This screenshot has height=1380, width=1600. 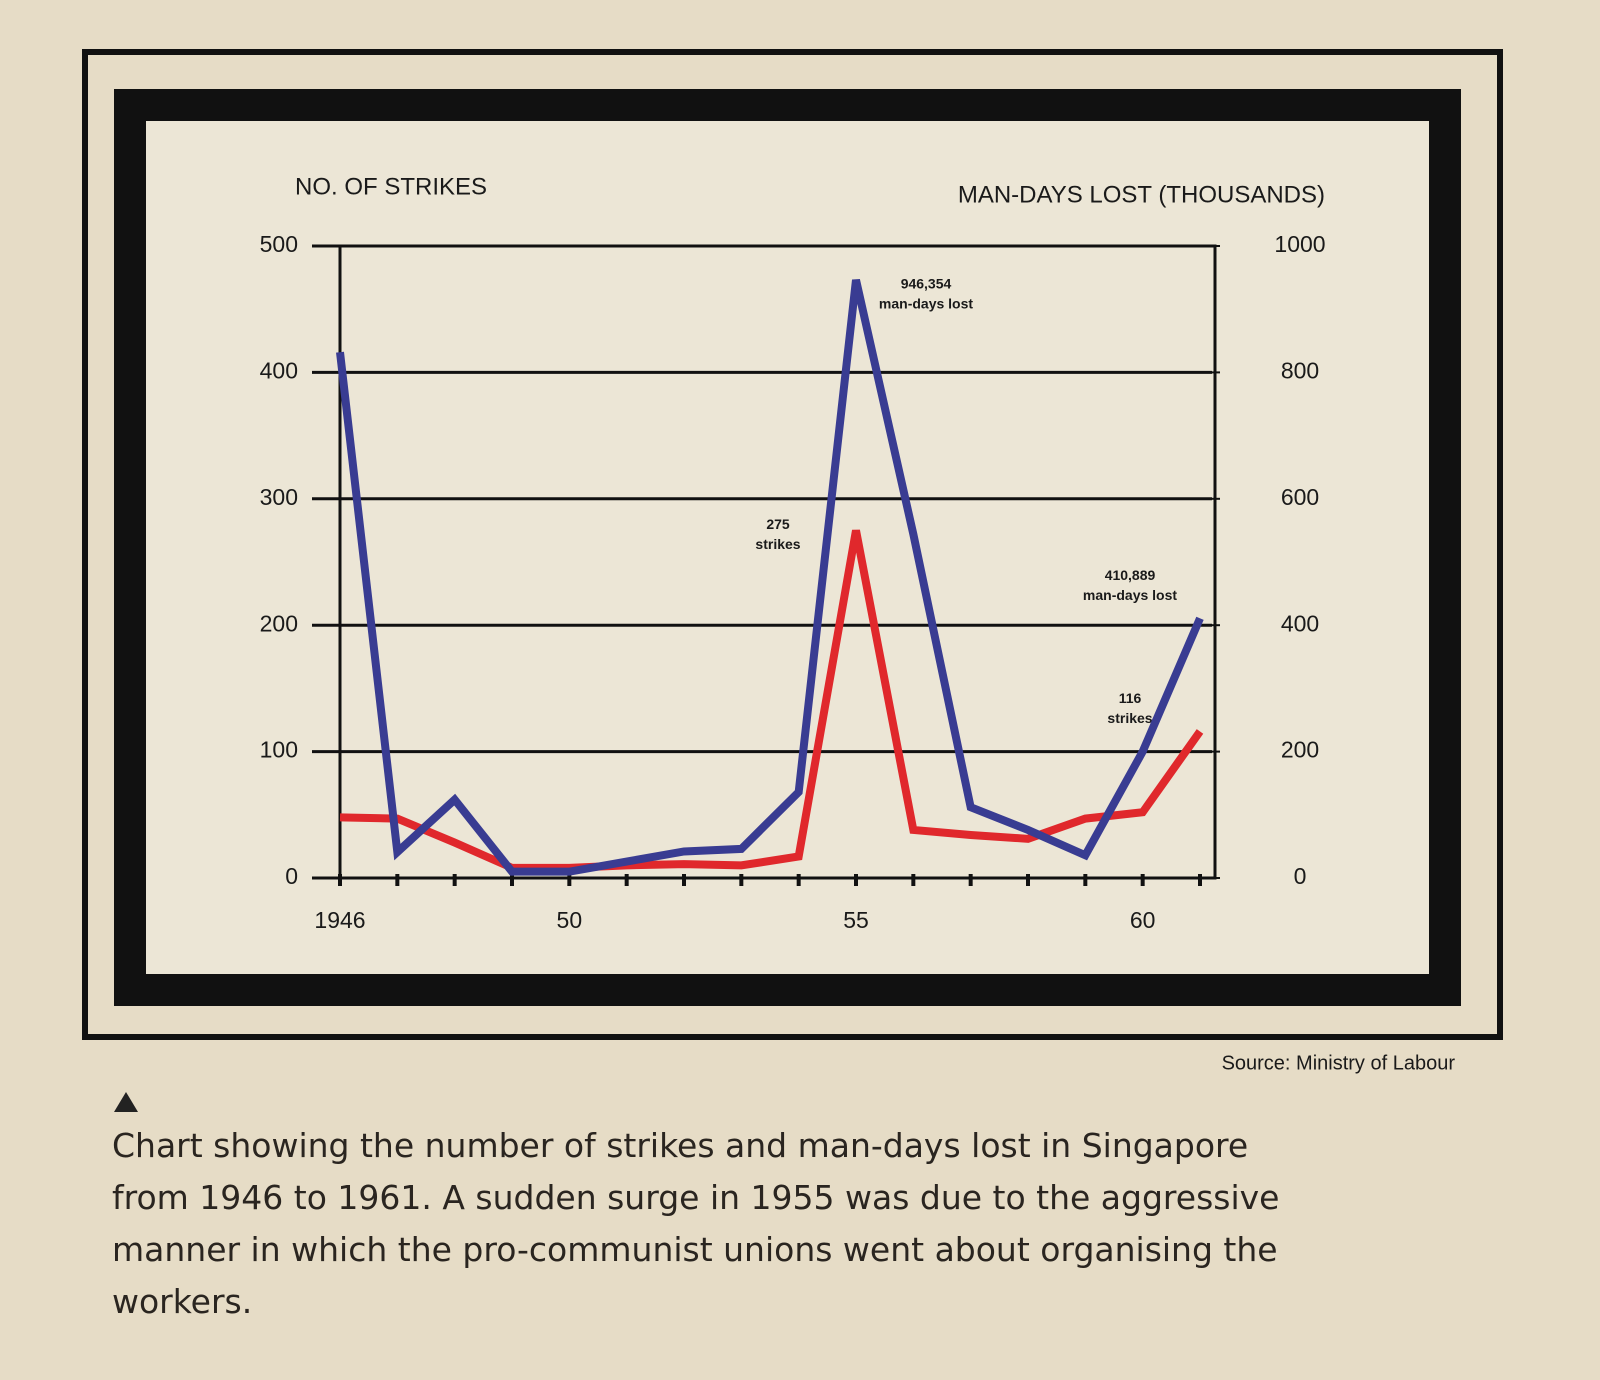 I want to click on y-axis-title: NO. OF STRIKES, so click(x=391, y=186).